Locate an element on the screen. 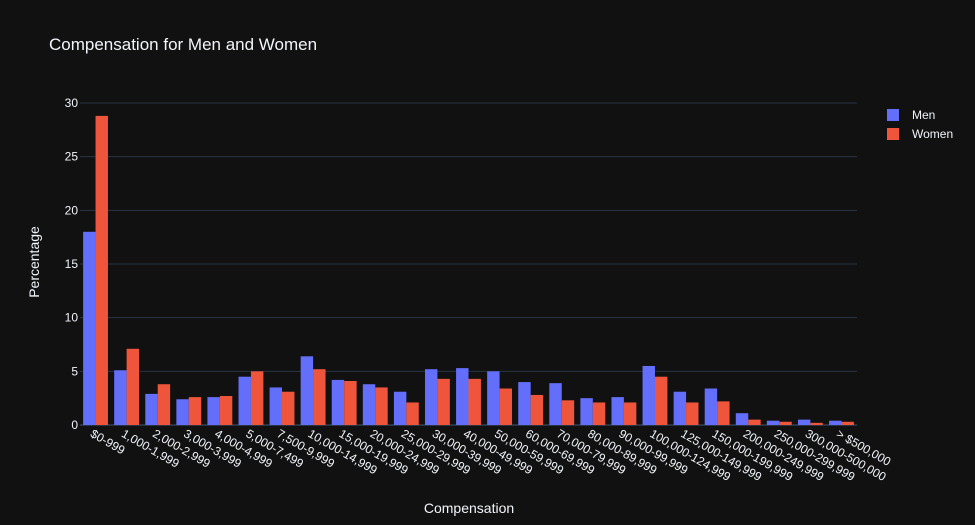  legend-label: Women is located at coordinates (932, 134).